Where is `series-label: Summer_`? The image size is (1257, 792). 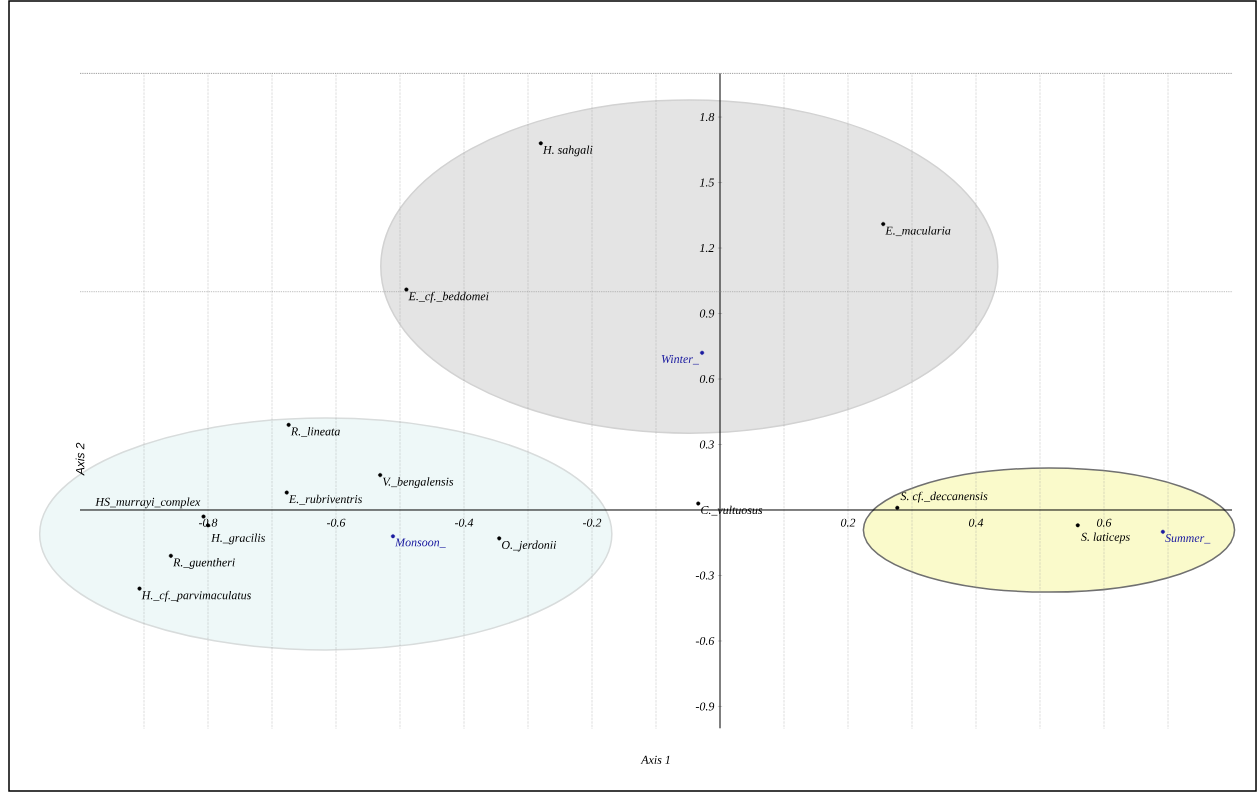 series-label: Summer_ is located at coordinates (1188, 539).